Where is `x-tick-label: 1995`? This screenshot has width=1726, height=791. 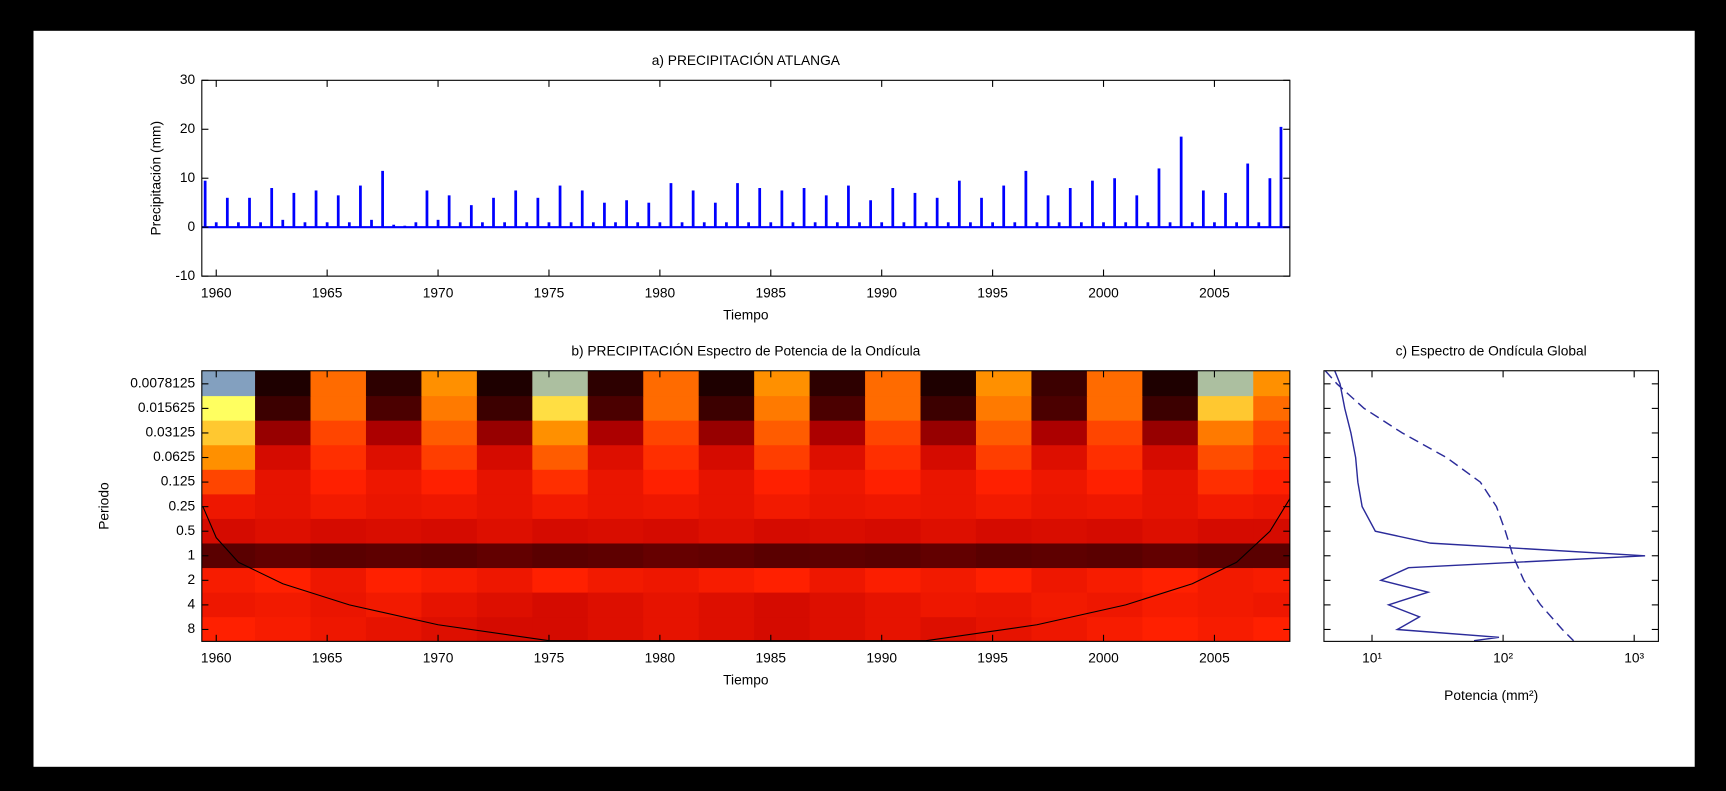
x-tick-label: 1995 is located at coordinates (992, 658).